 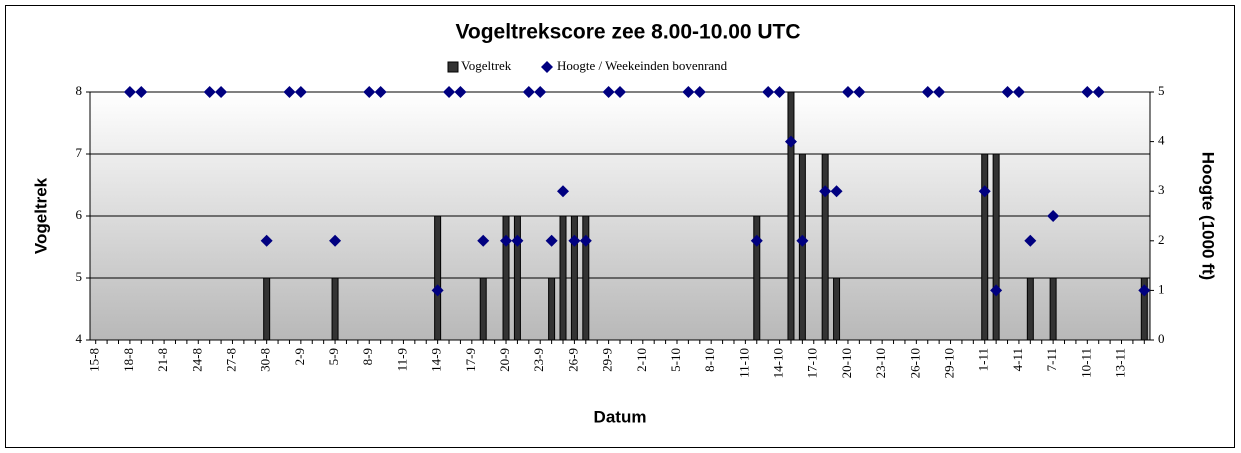 What do you see at coordinates (778, 363) in the screenshot?
I see `x-tick-label: 14-10` at bounding box center [778, 363].